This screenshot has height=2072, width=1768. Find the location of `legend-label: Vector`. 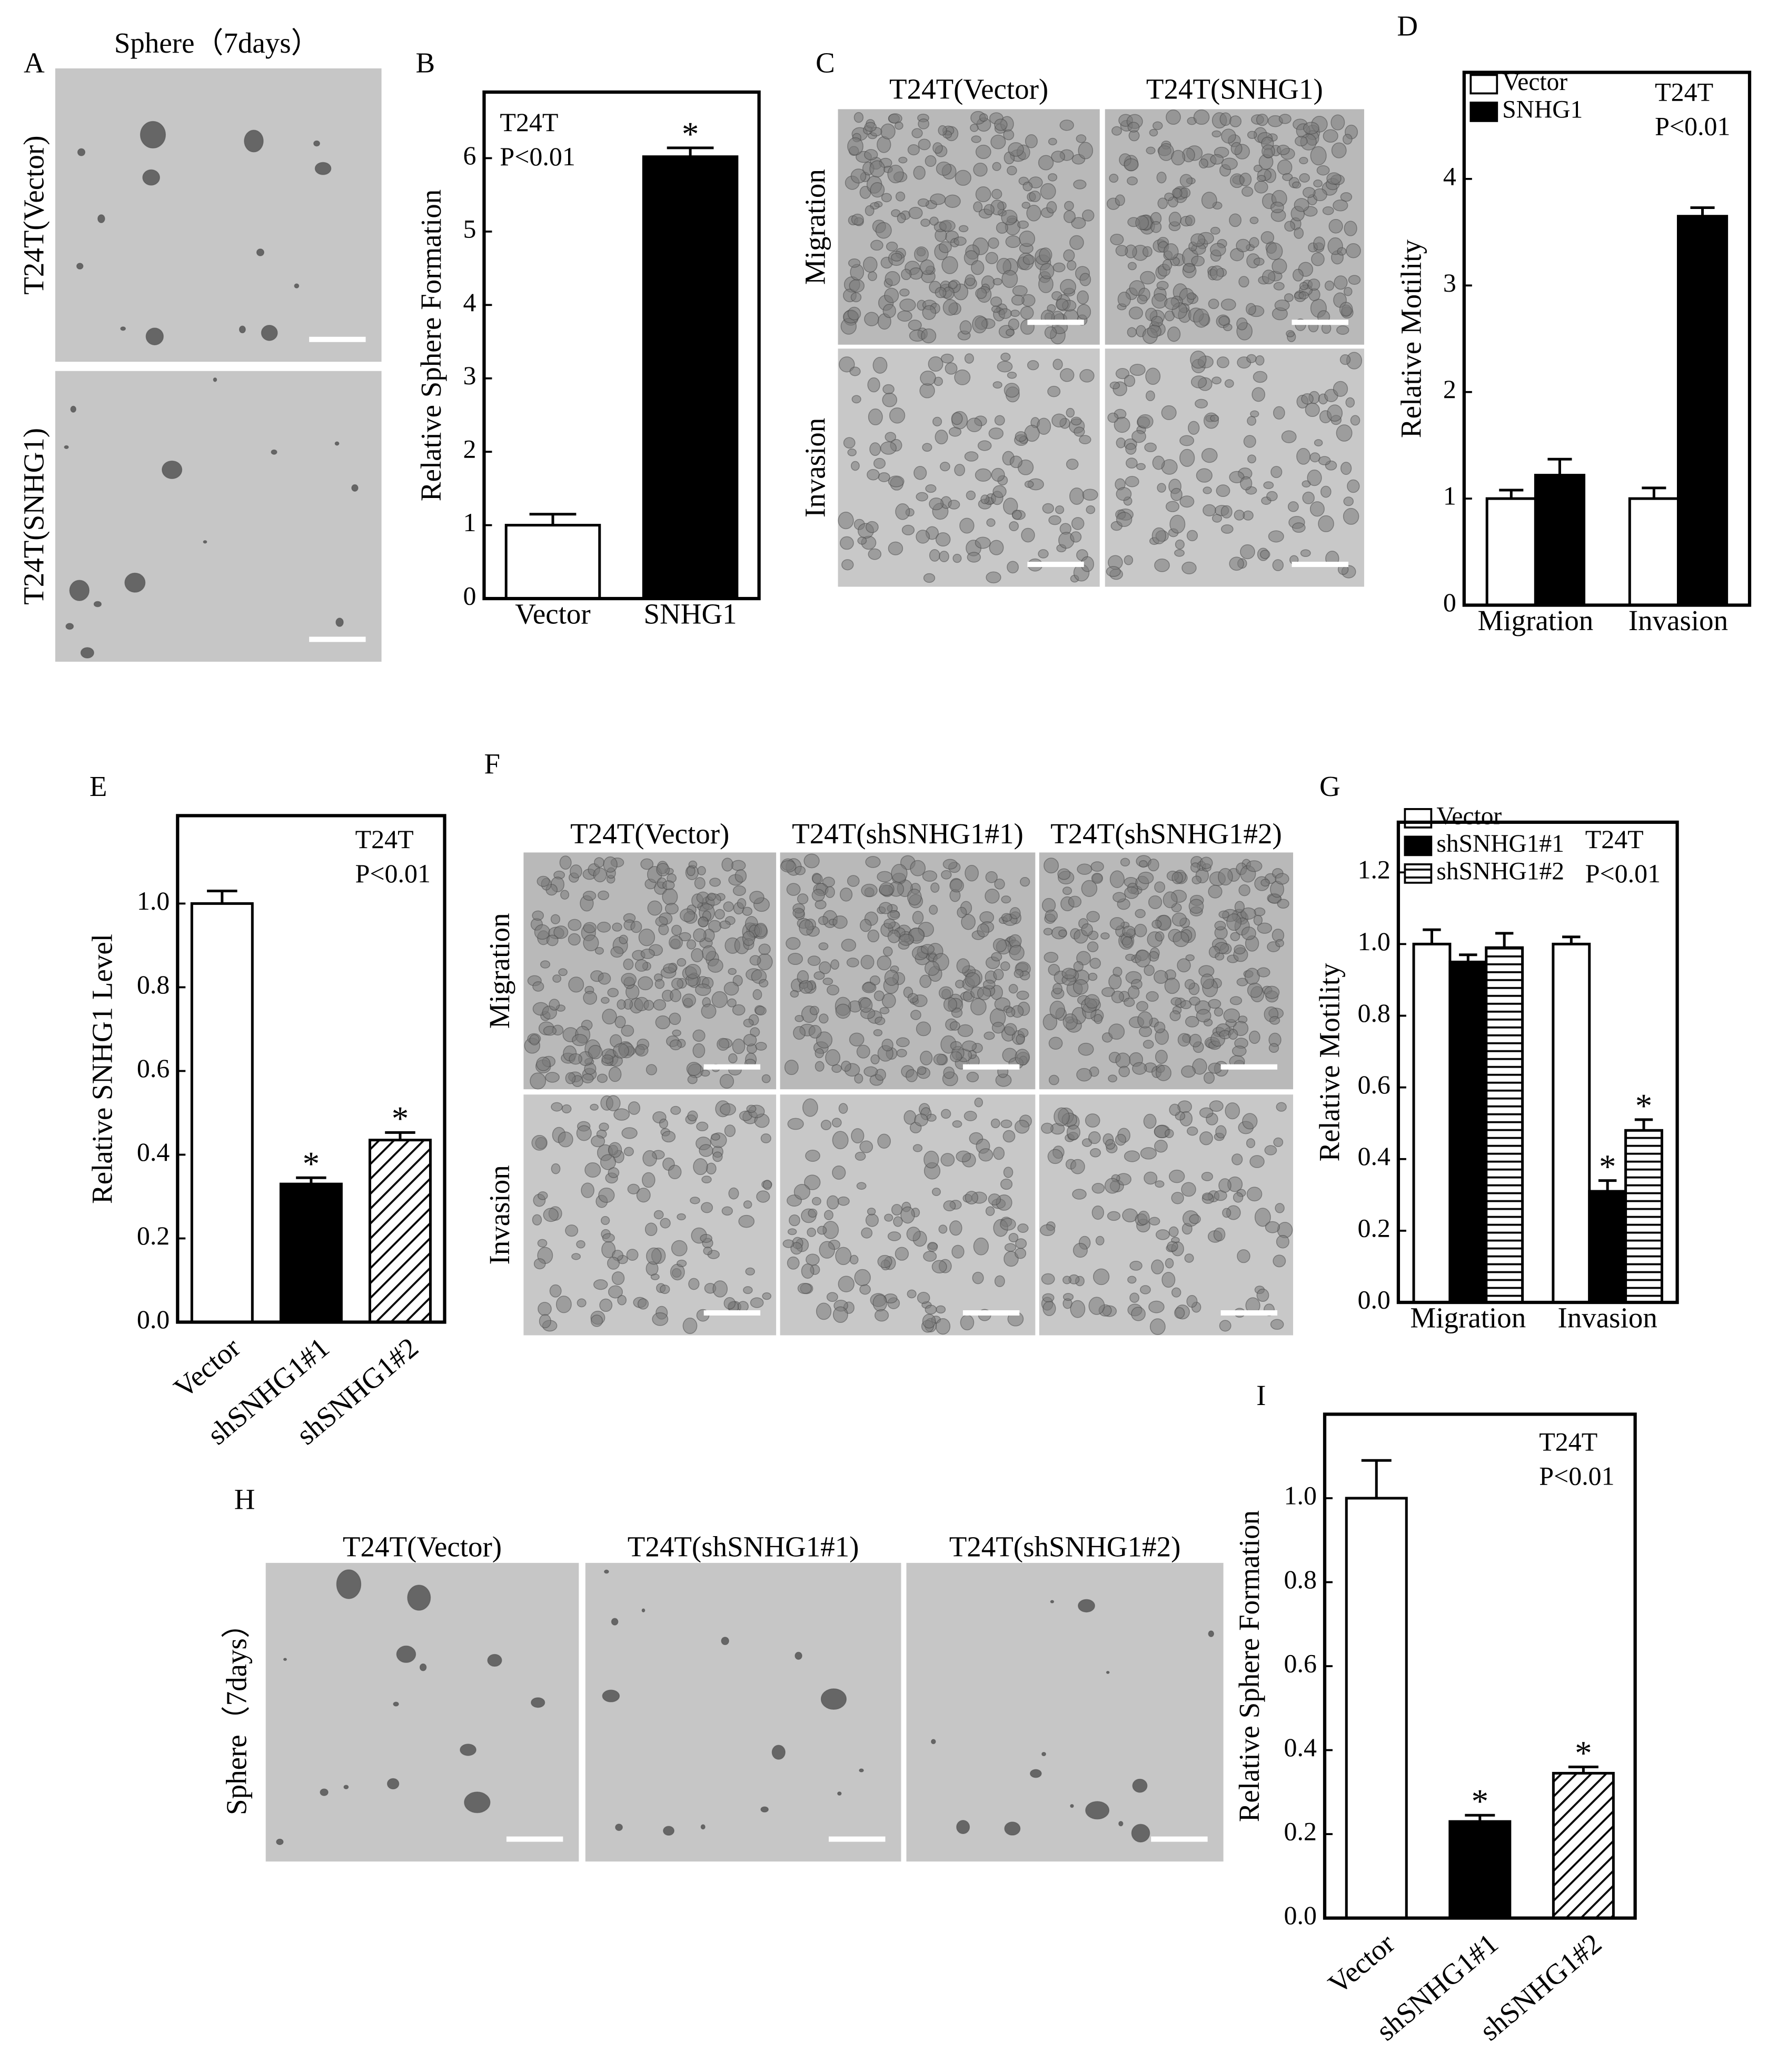

legend-label: Vector is located at coordinates (1469, 816).